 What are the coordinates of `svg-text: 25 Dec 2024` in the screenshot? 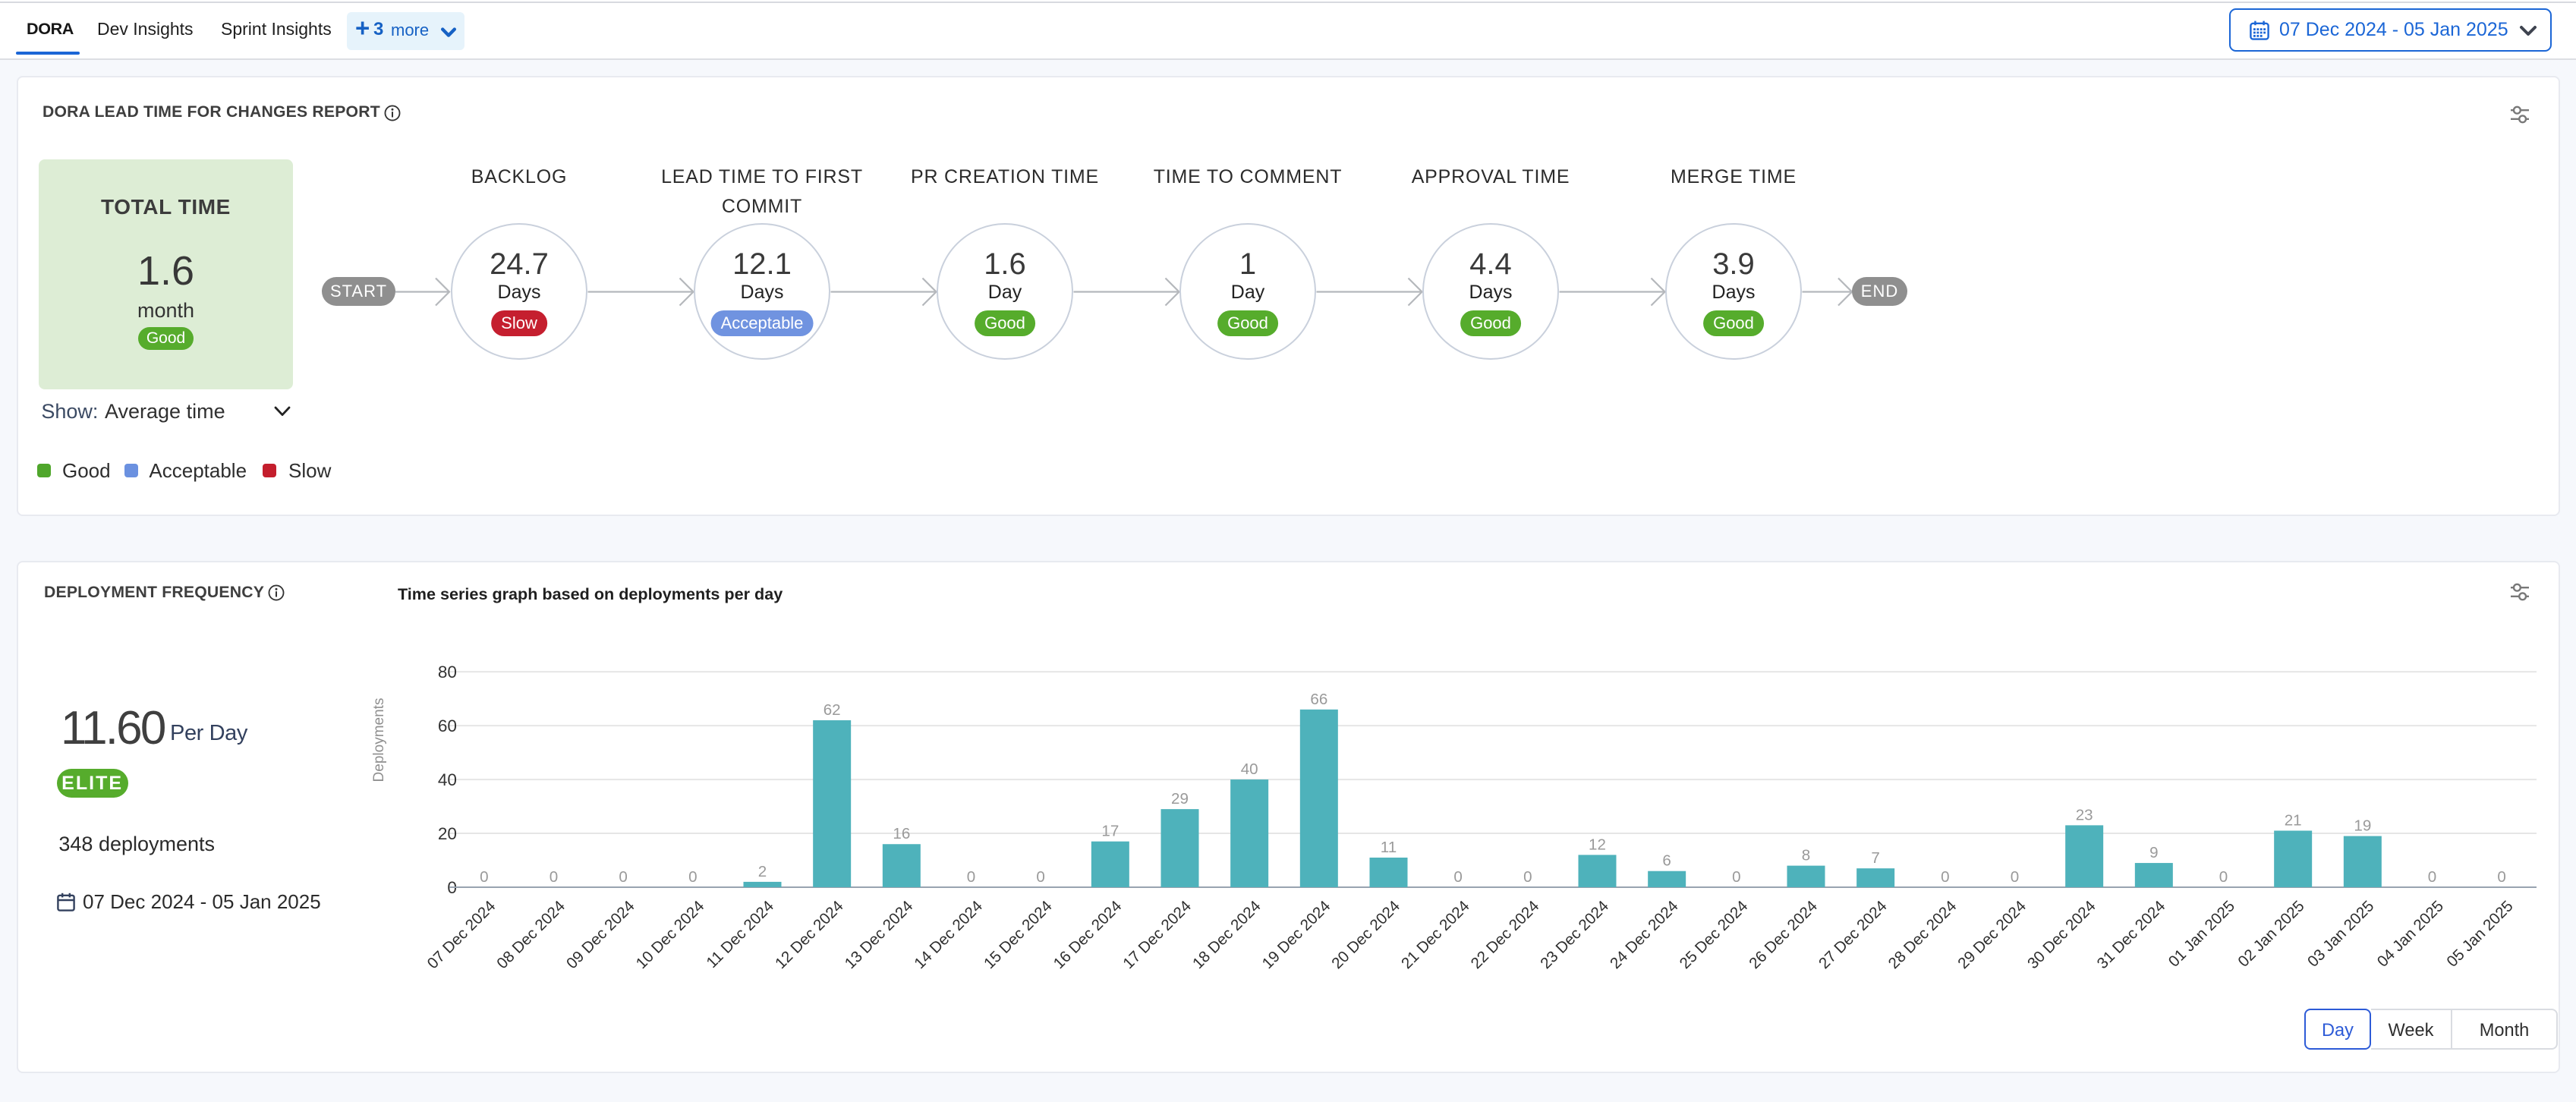 It's located at (1714, 934).